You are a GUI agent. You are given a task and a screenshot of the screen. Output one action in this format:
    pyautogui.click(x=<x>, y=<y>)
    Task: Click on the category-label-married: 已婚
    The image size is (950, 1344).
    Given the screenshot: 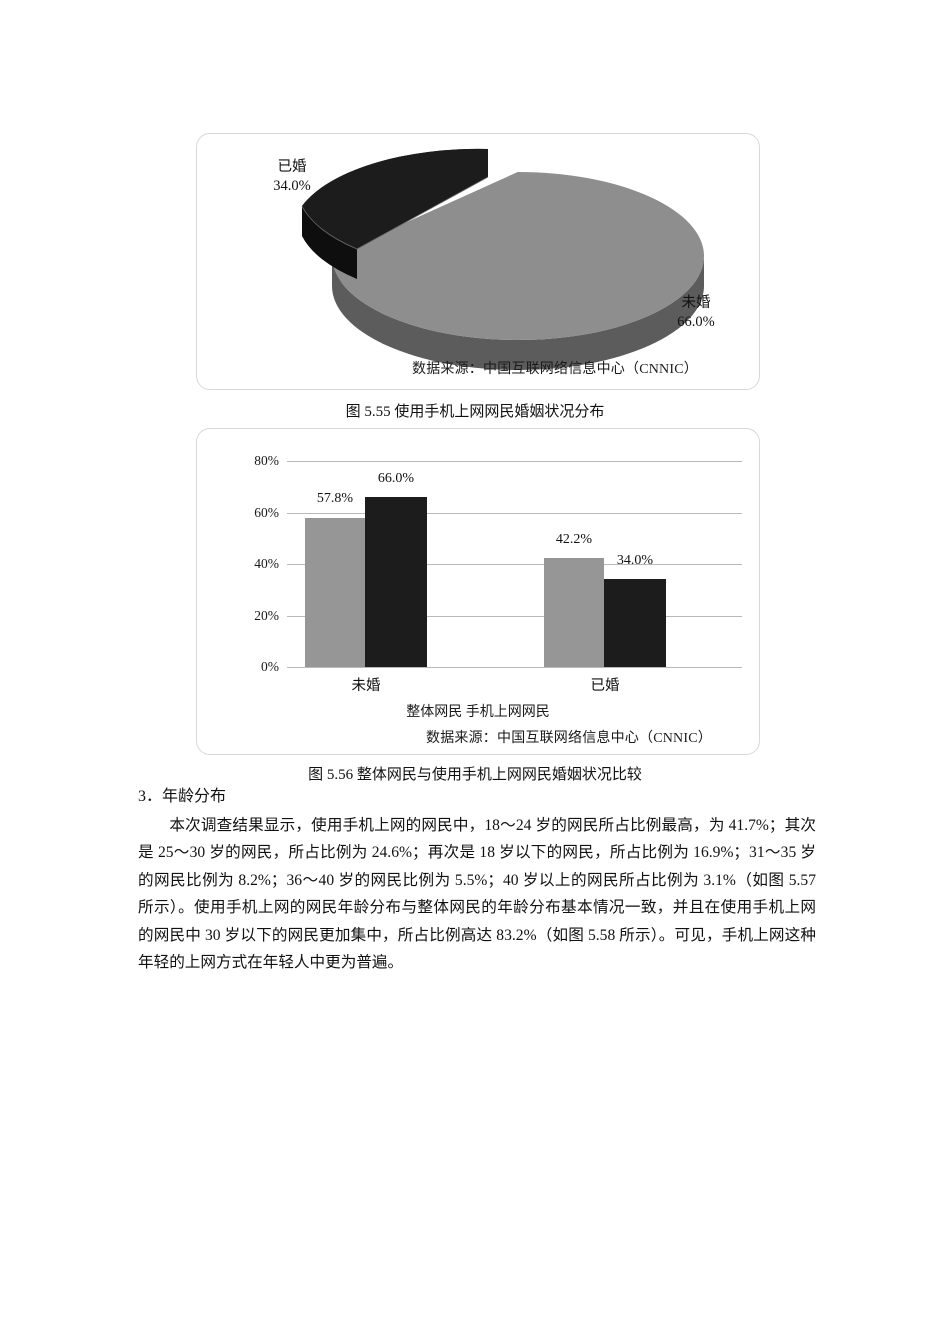 What is the action you would take?
    pyautogui.click(x=605, y=686)
    